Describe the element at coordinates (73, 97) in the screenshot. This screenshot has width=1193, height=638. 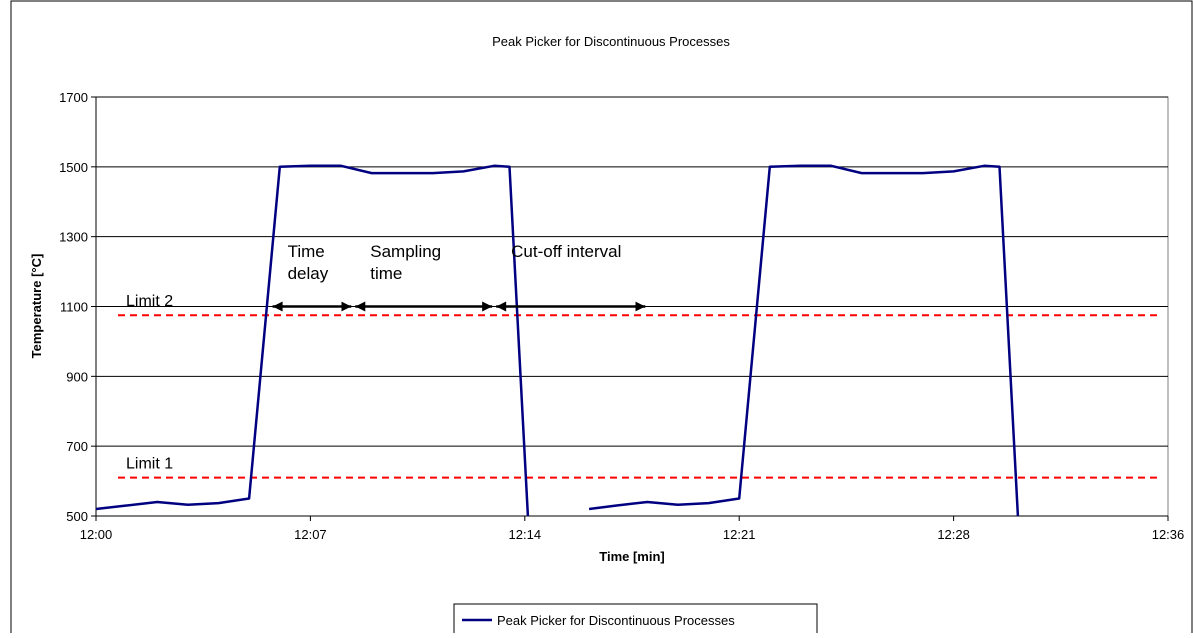
I see `y-tick-label: 1700` at that location.